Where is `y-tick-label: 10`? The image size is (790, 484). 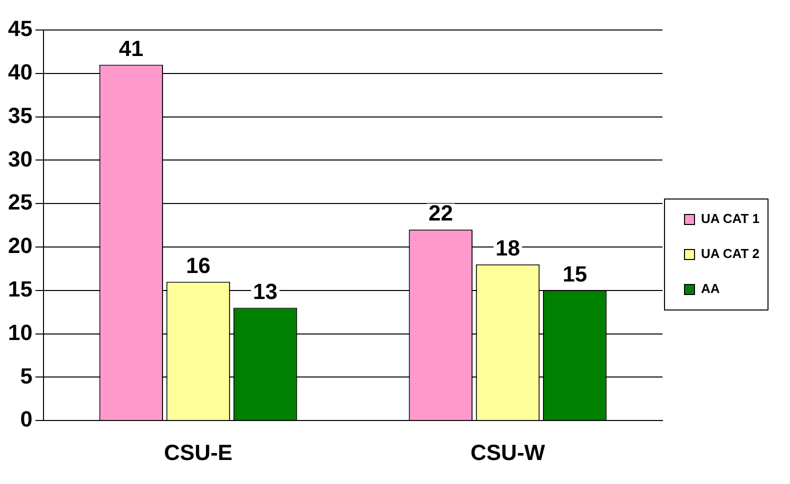 y-tick-label: 10 is located at coordinates (20, 332).